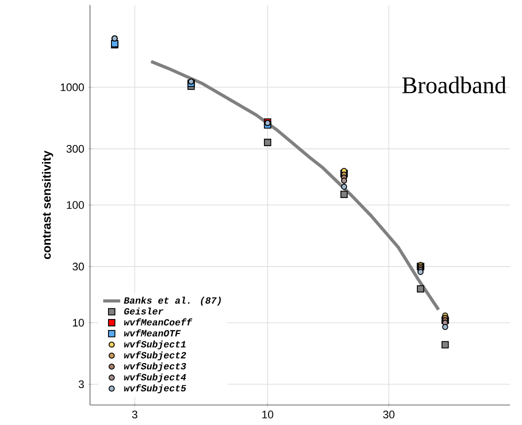 The image size is (522, 425). Describe the element at coordinates (78, 322) in the screenshot. I see `y-tick-label: 10` at that location.